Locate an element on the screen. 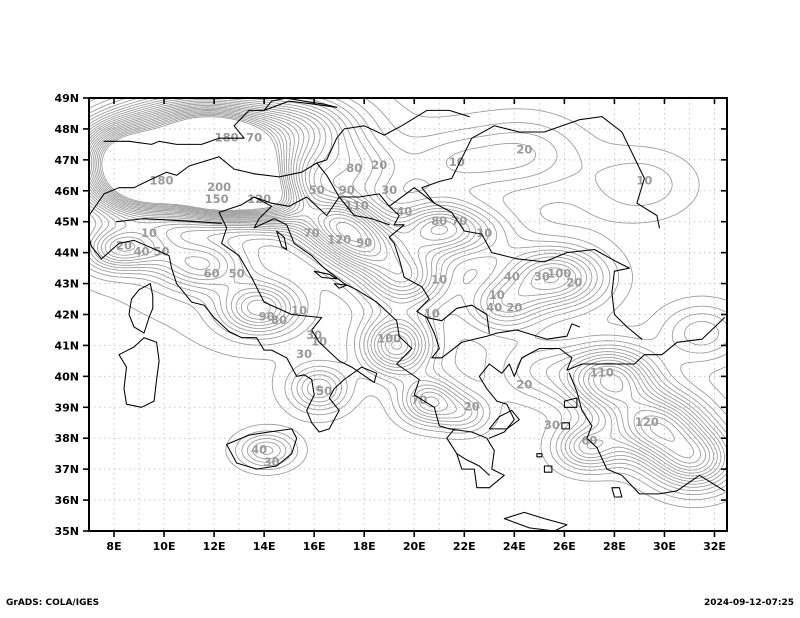 This screenshot has height=618, width=800. x-tick-label: 24E is located at coordinates (514, 546).